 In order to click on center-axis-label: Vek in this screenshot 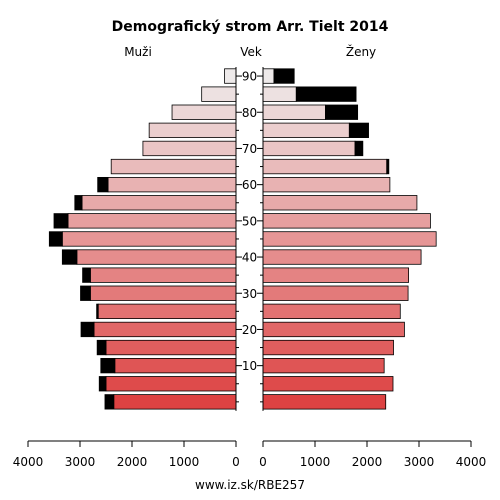, I will do `click(251, 52)`.